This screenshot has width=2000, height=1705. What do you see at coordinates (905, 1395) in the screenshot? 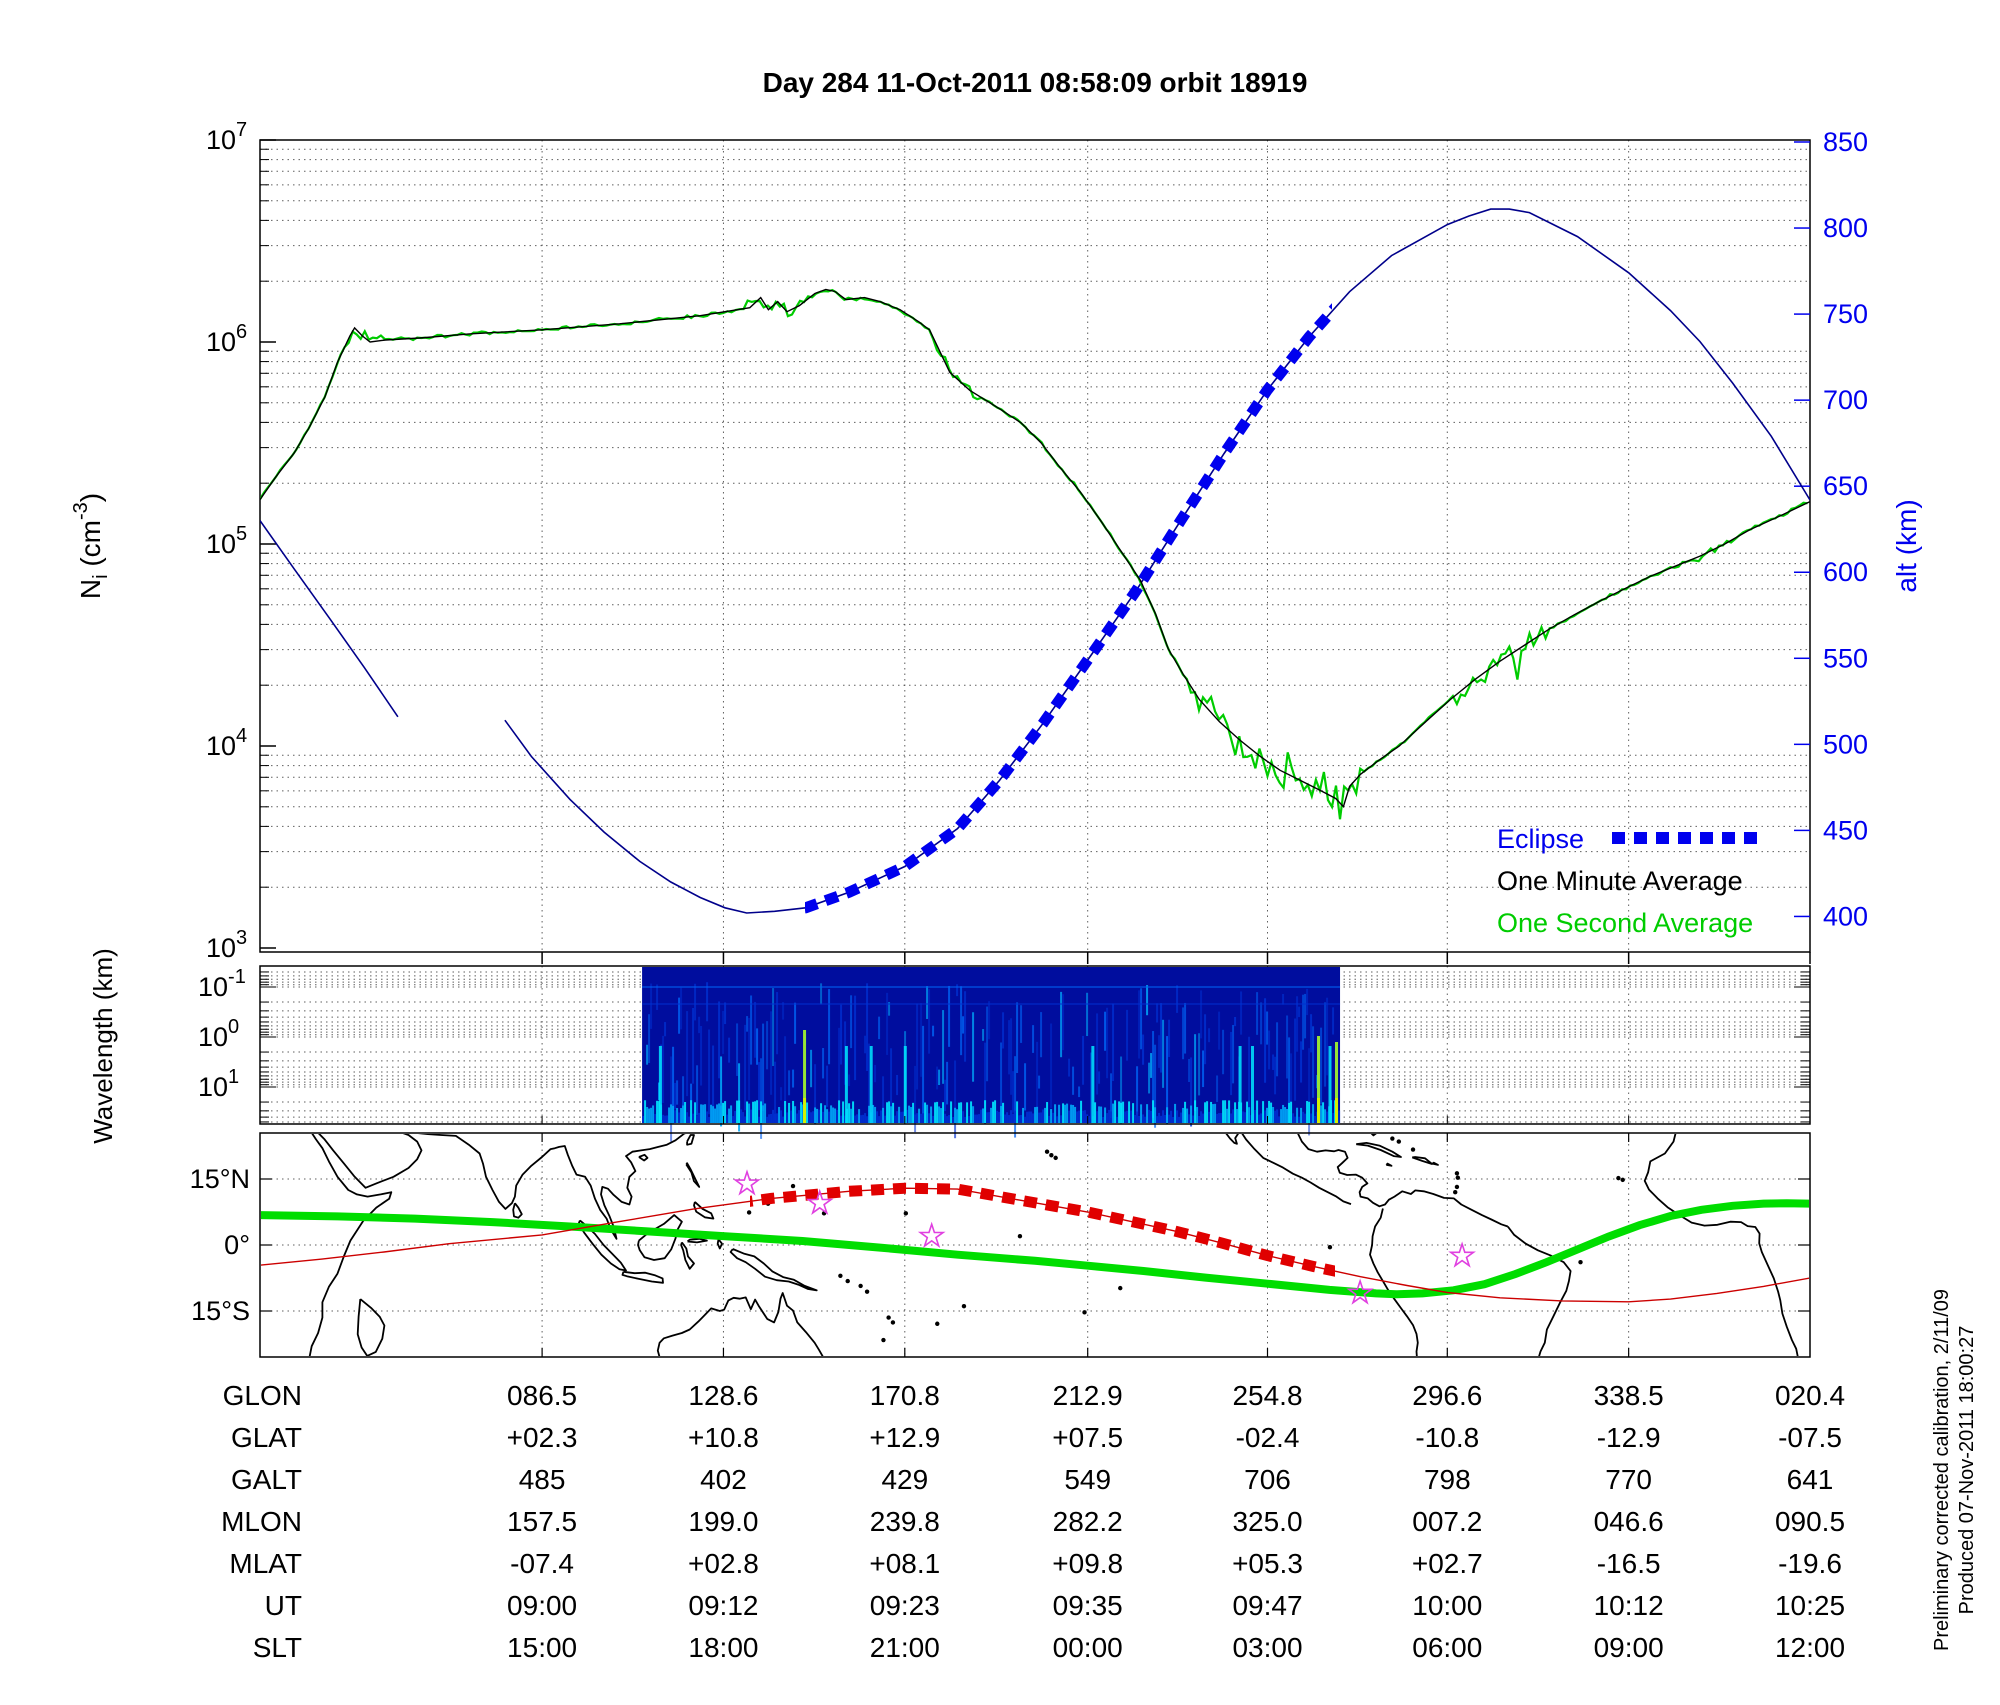
I see `table-cell: 170.8` at bounding box center [905, 1395].